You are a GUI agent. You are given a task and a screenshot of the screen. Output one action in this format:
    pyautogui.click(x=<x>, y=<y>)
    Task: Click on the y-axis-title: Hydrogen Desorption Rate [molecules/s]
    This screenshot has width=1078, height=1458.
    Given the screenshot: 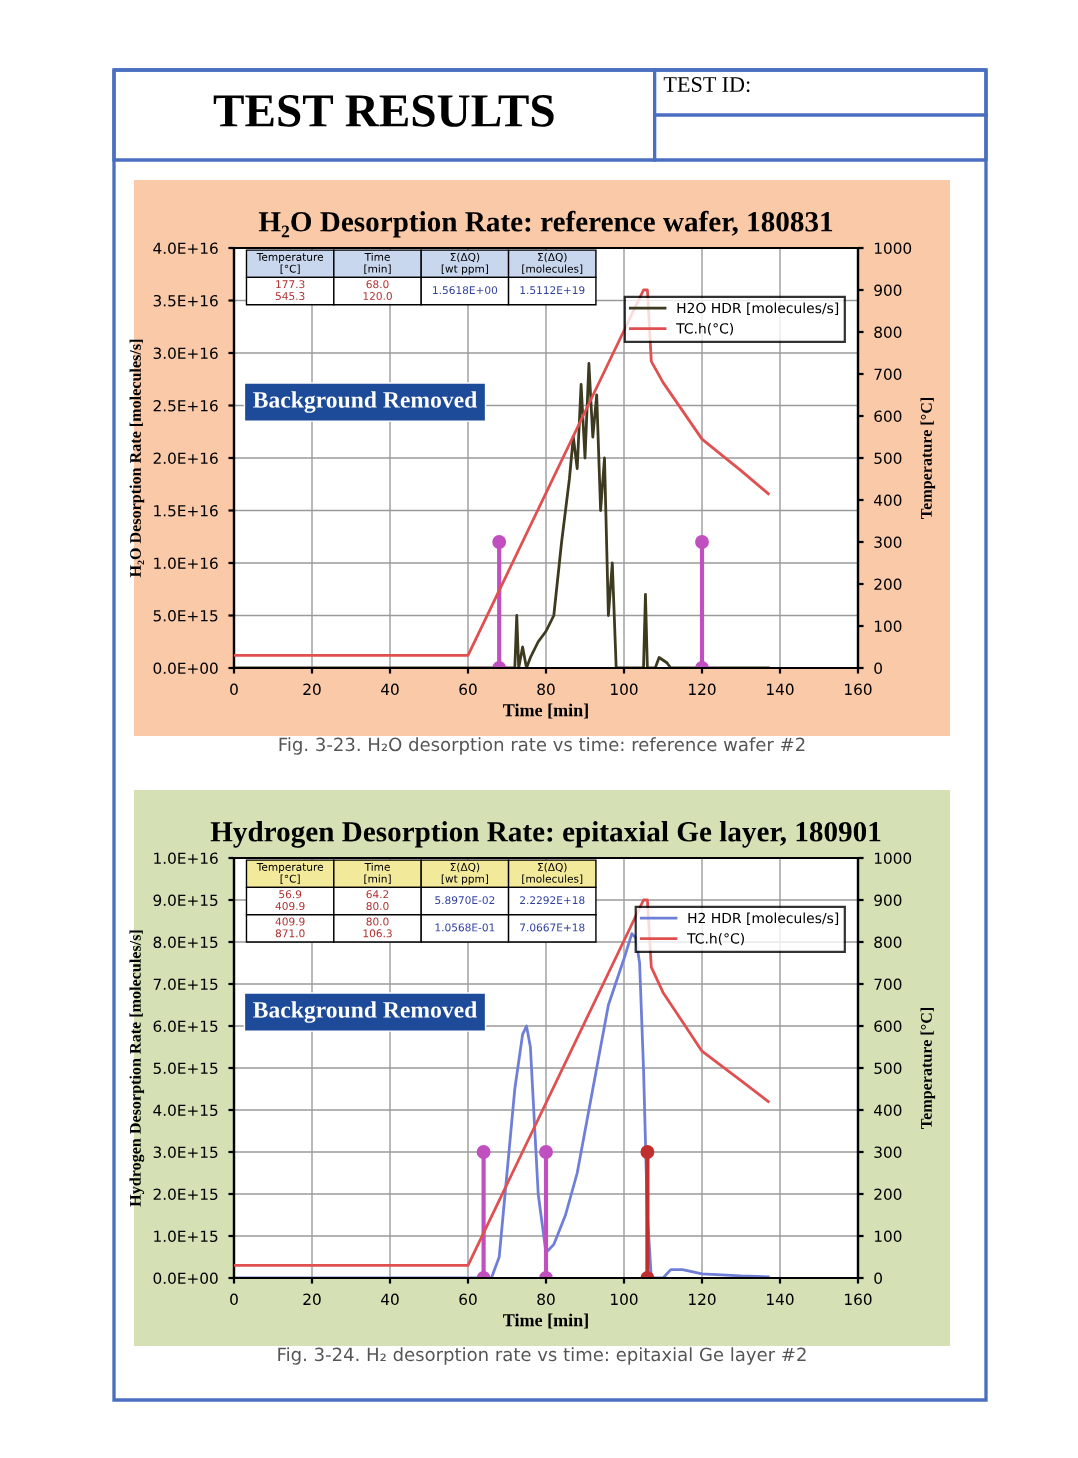 What is the action you would take?
    pyautogui.click(x=137, y=1068)
    